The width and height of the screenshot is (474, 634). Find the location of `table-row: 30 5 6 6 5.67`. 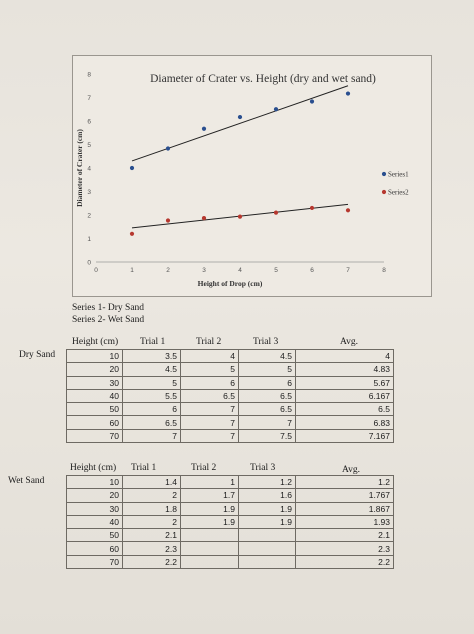

table-row: 30 5 6 6 5.67 is located at coordinates (230, 382).